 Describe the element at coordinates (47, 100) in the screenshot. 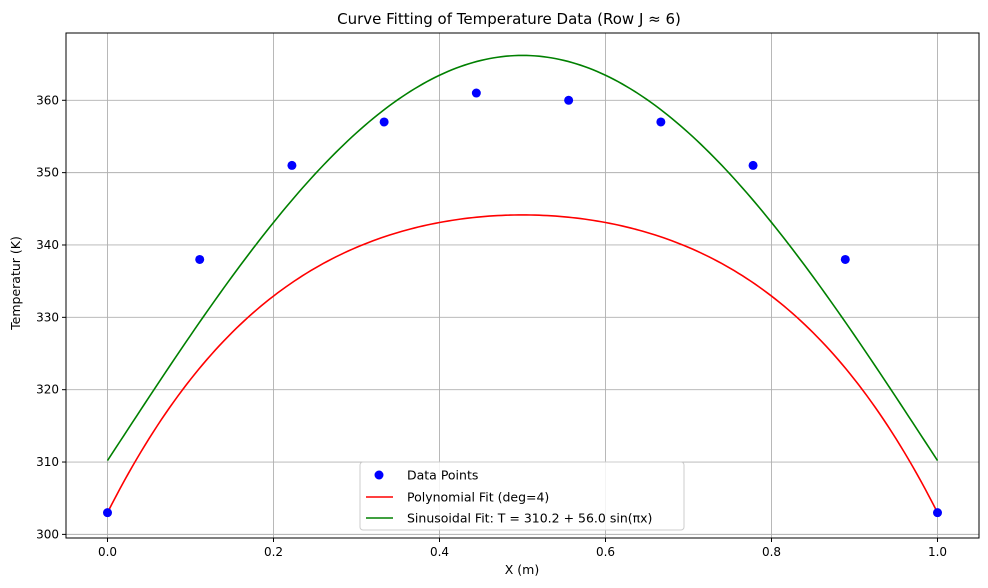

I see `y-tick-label: 360` at that location.